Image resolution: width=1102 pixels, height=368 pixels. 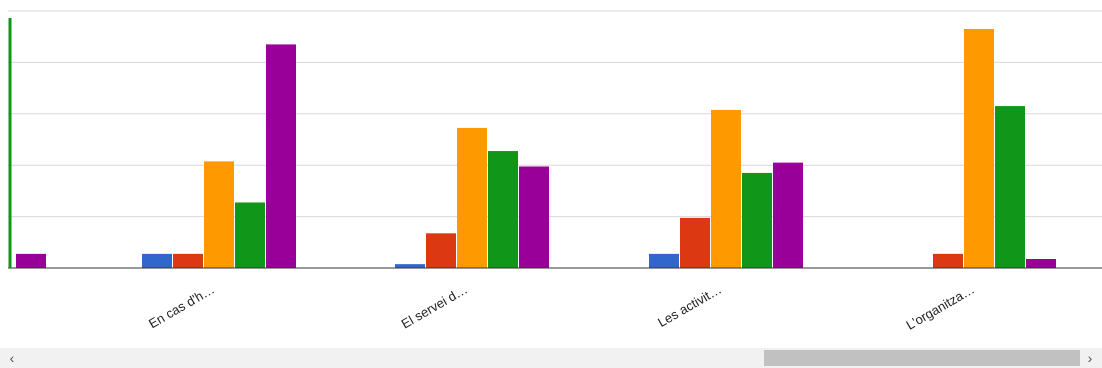 I want to click on scroll-thumb, so click(x=922, y=358).